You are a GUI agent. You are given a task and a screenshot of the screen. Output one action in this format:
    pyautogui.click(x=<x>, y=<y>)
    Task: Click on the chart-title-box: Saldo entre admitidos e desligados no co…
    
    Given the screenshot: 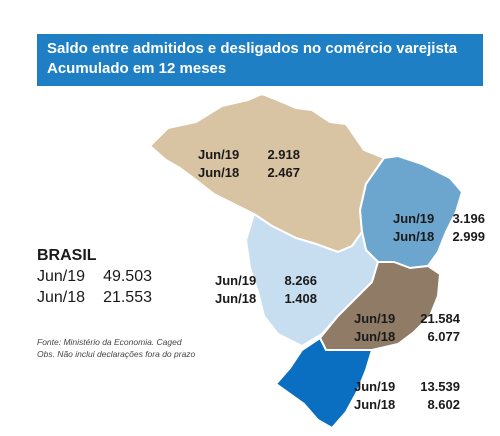 What is the action you would take?
    pyautogui.click(x=260, y=60)
    